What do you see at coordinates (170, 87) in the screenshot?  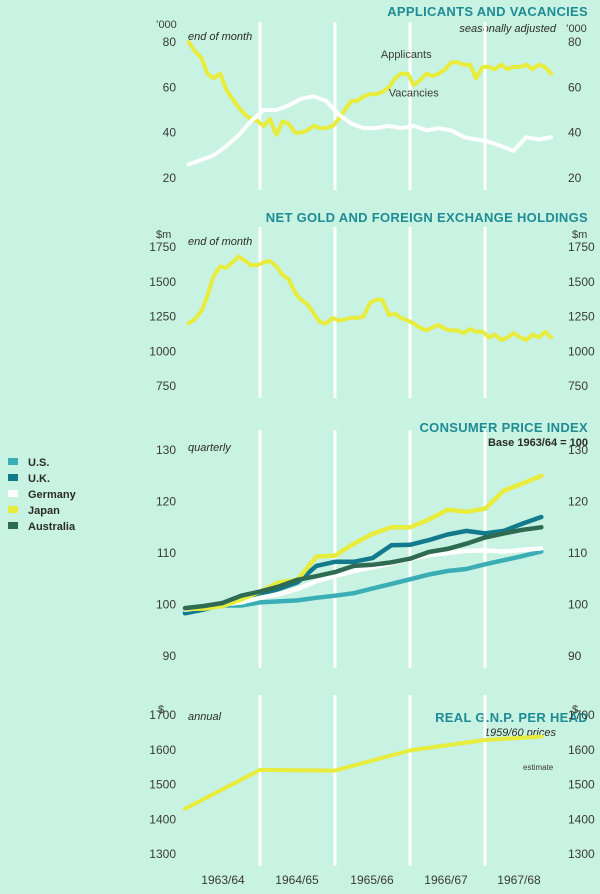 I see `y-tick-left-applicants-vacancies-60: 60` at bounding box center [170, 87].